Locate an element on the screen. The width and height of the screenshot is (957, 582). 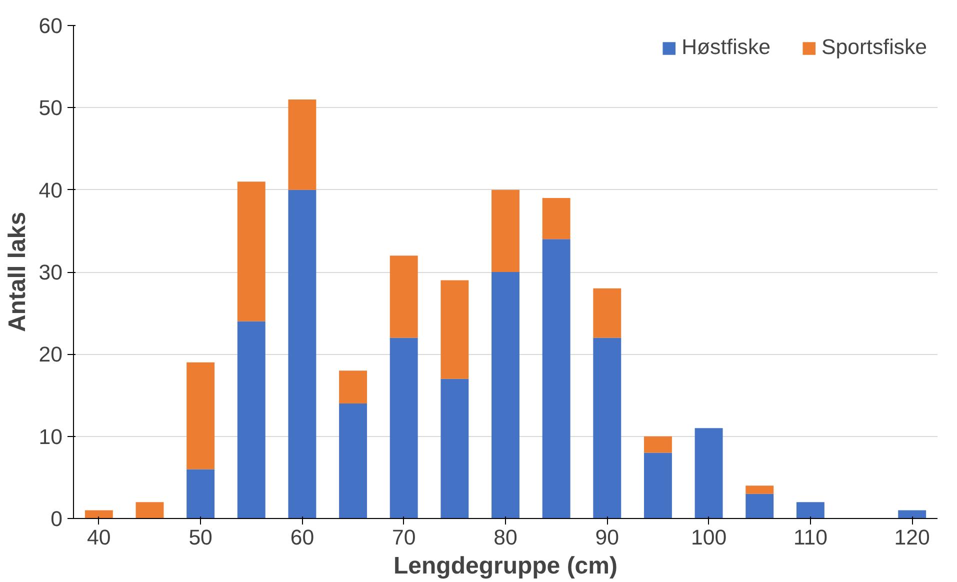
y-tick-label: 20 is located at coordinates (50, 354).